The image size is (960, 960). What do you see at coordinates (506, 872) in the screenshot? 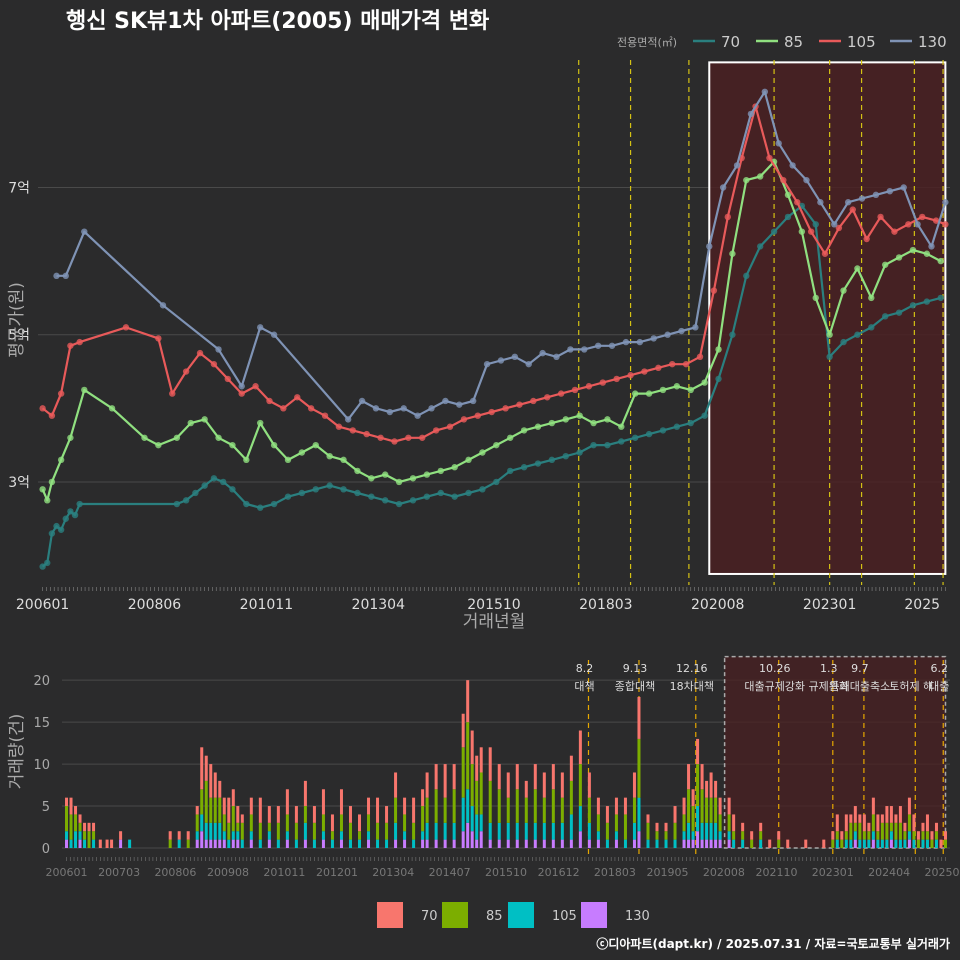
I see `x-tick-label: 201510` at bounding box center [506, 872].